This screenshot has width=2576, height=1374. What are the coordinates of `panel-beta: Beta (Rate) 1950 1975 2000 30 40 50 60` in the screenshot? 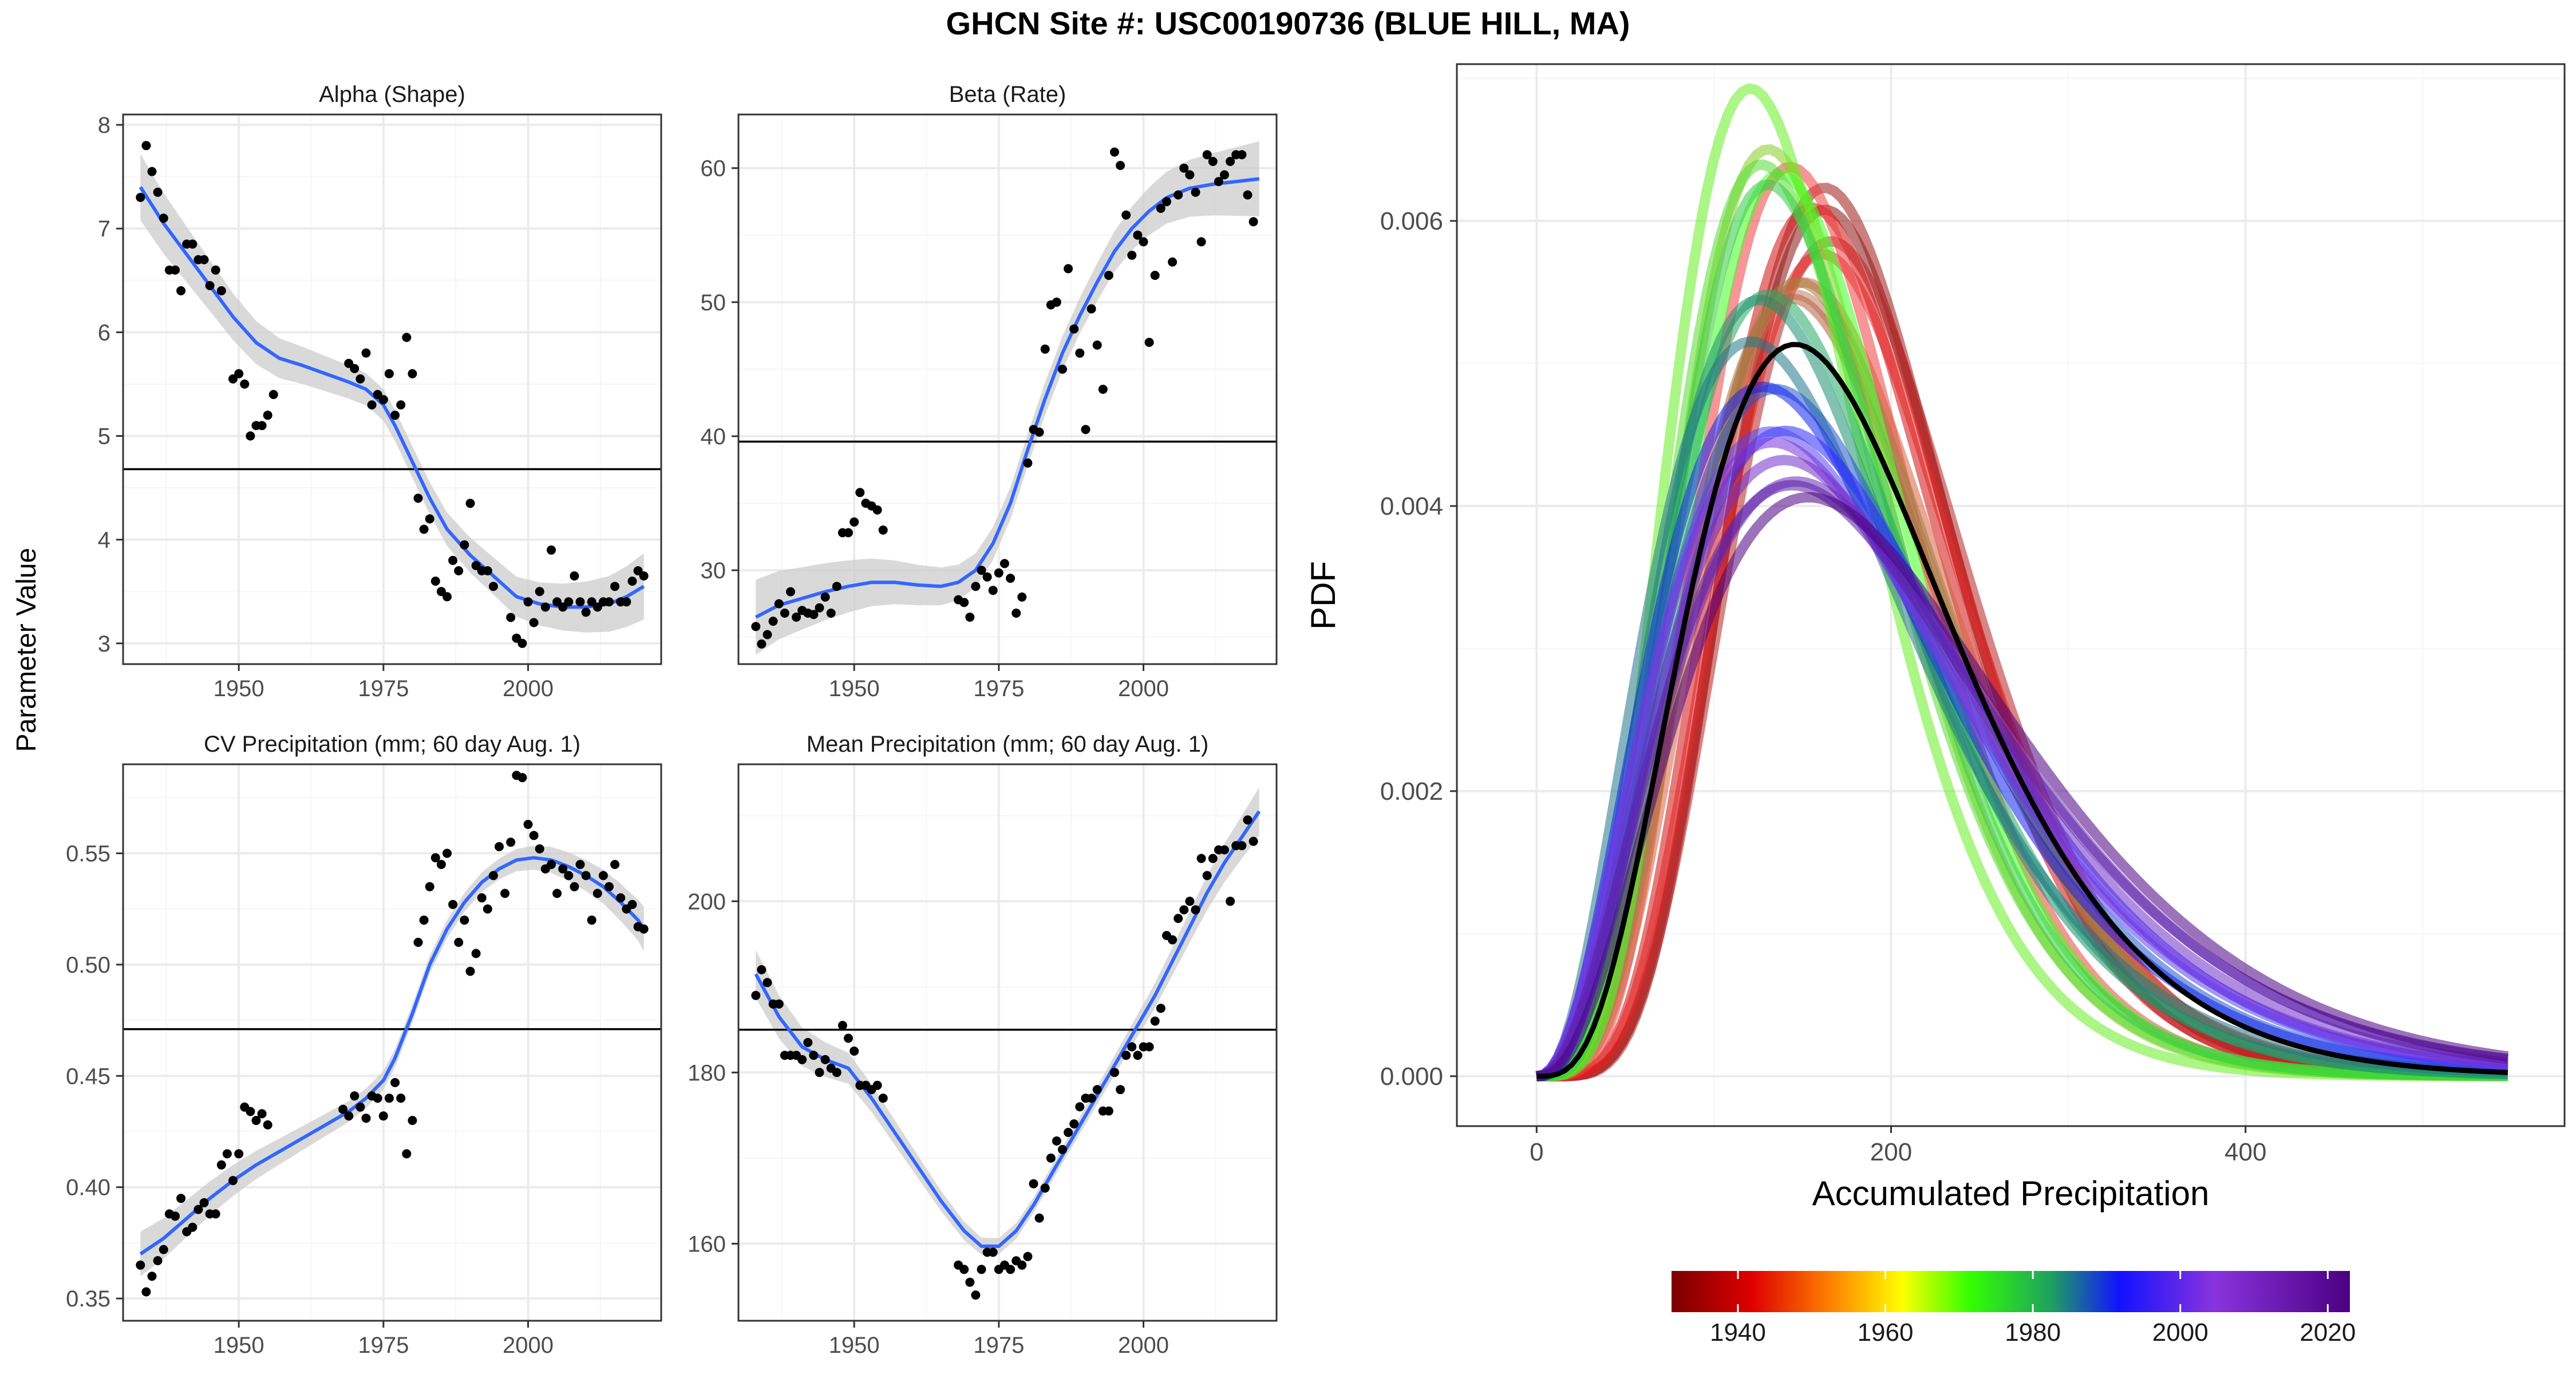 It's located at (989, 391).